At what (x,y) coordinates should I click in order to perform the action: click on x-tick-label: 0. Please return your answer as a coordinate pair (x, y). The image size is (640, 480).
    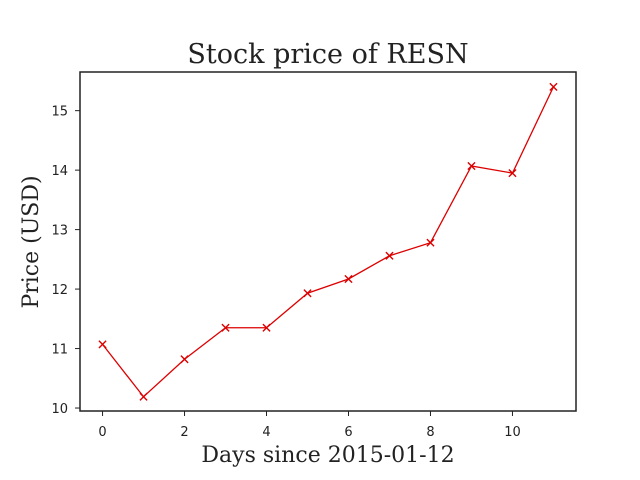
    Looking at the image, I should click on (102, 432).